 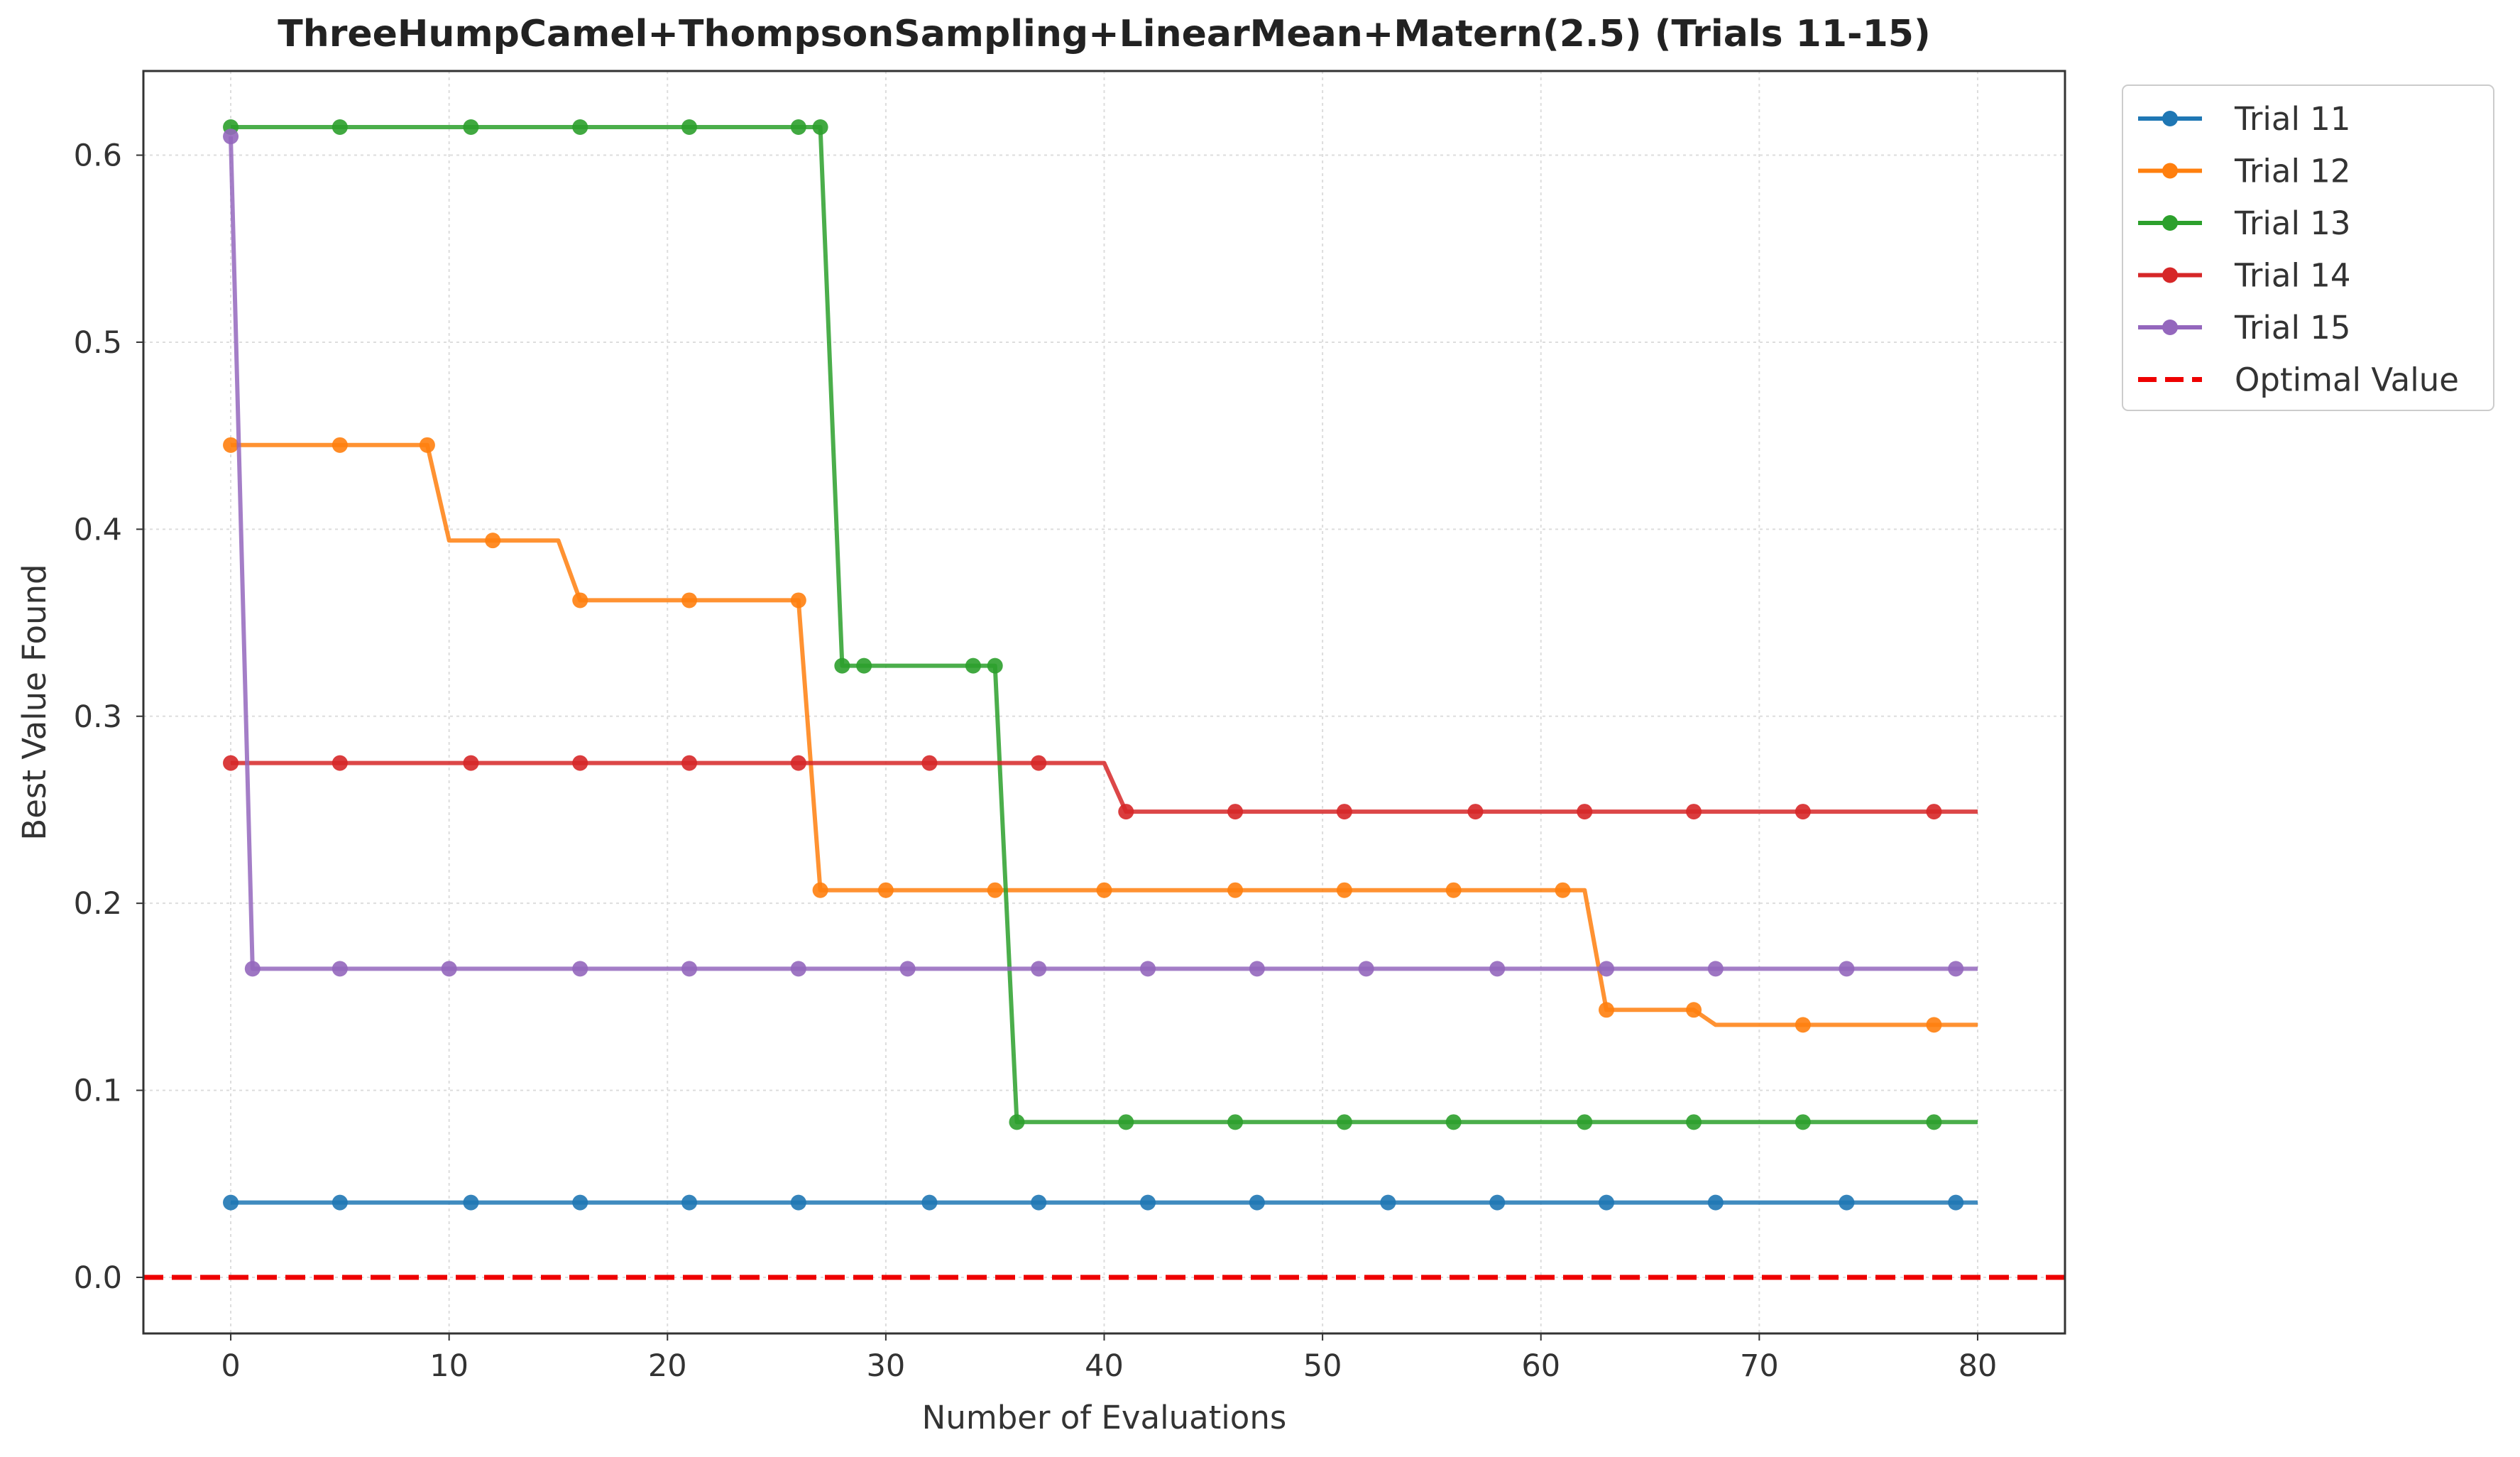 I want to click on legend-item: Trial 15, so click(x=2245, y=327).